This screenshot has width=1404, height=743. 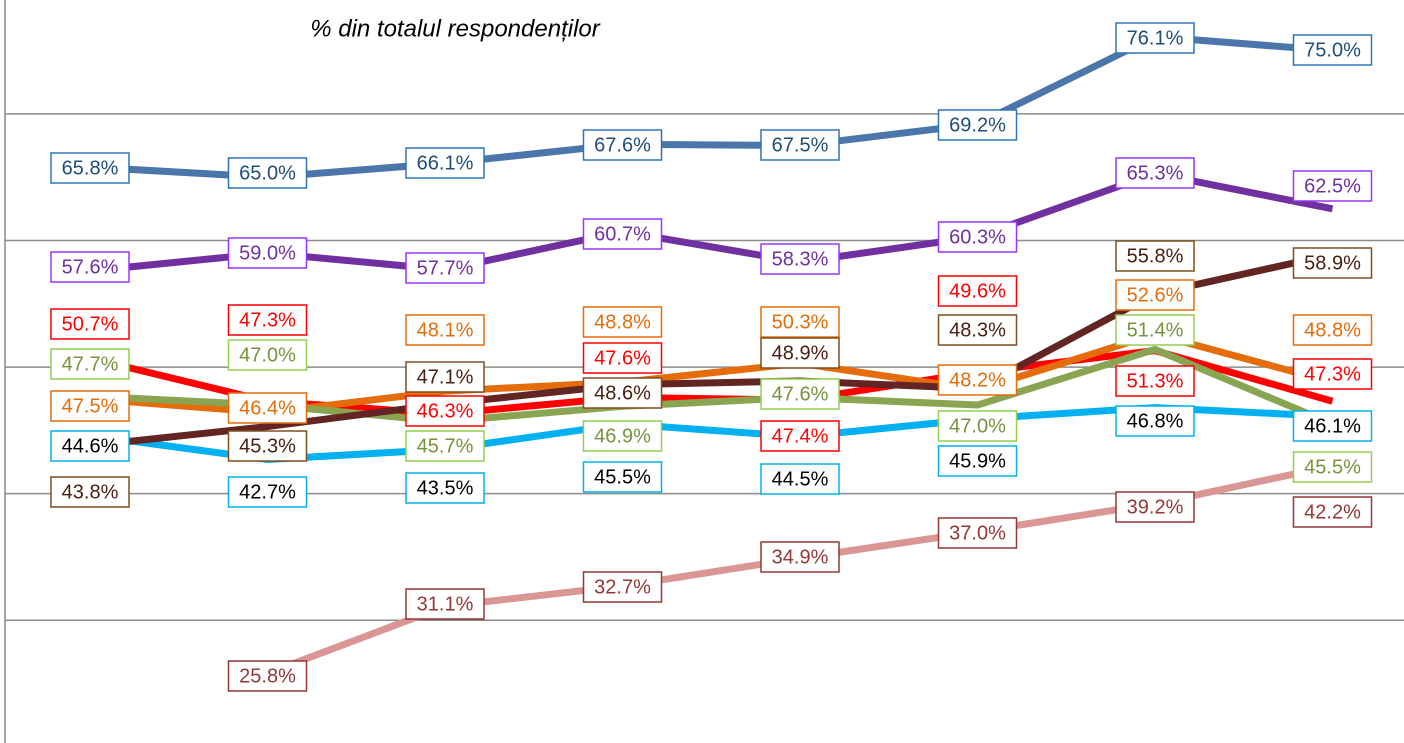 I want to click on data-label: 46.3%, so click(x=445, y=411).